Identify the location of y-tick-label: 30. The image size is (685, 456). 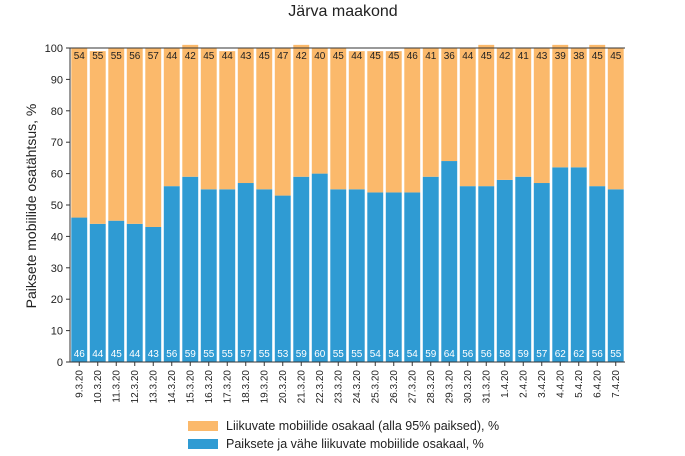
(57, 269).